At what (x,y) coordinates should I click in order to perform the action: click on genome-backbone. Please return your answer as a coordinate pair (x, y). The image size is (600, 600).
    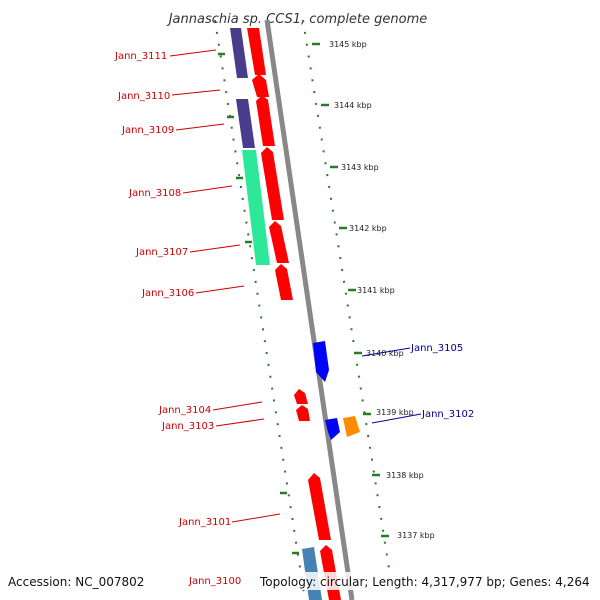
    Looking at the image, I should click on (309, 309).